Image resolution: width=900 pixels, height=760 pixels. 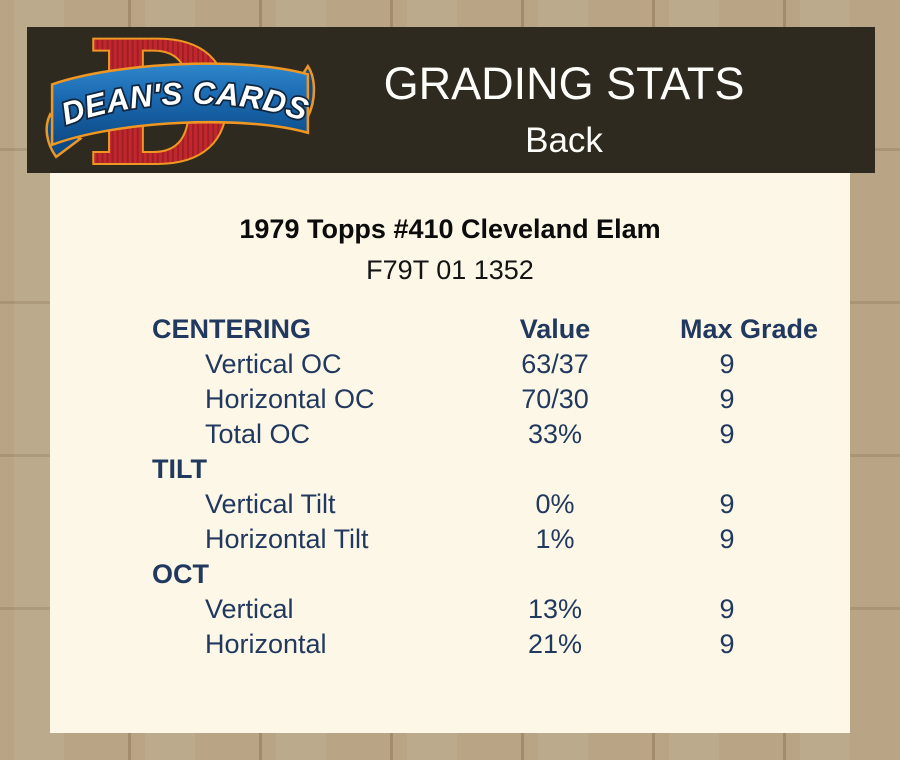 I want to click on page-title: GRADING STATS, so click(x=564, y=83).